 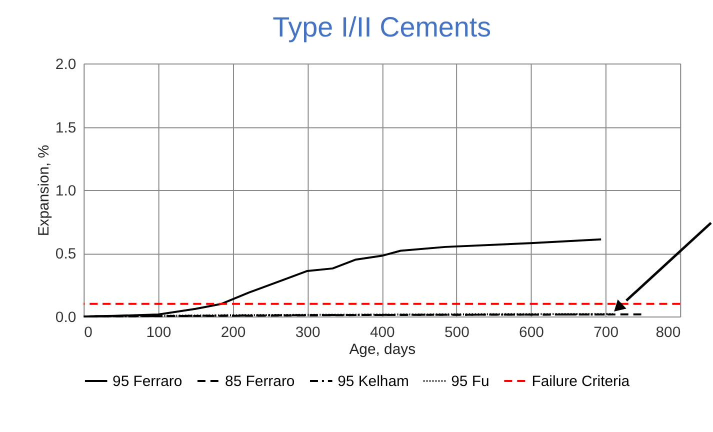 What do you see at coordinates (43, 190) in the screenshot?
I see `y-axis-title: Expansion, %` at bounding box center [43, 190].